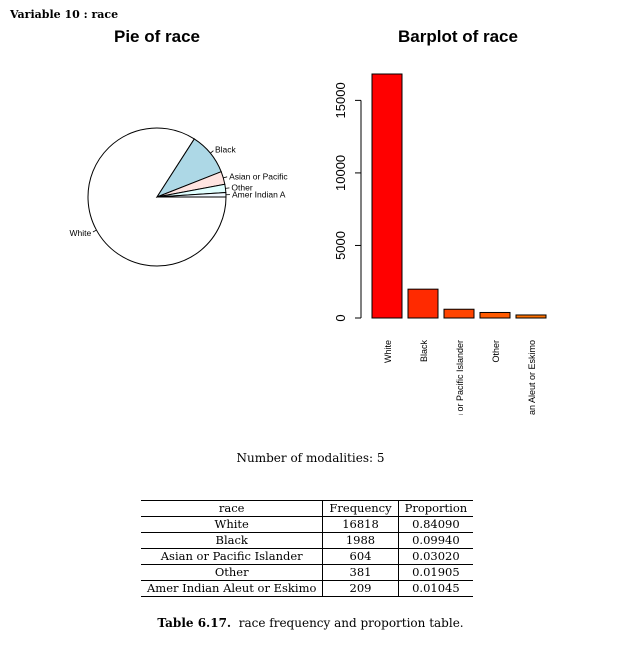 This screenshot has height=650, width=621. I want to click on table-row: White 16818 0.84090, so click(307, 524).